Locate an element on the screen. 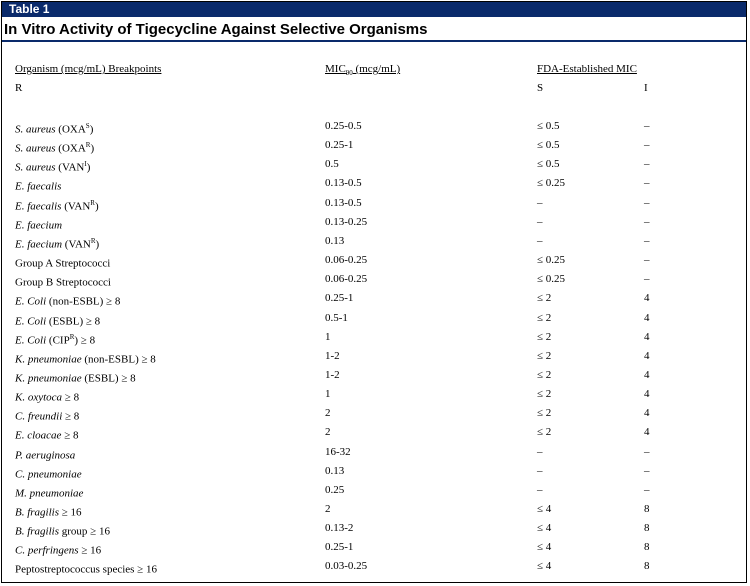 The height and width of the screenshot is (586, 750). row-organism: P. aeruginosa is located at coordinates (45, 454).